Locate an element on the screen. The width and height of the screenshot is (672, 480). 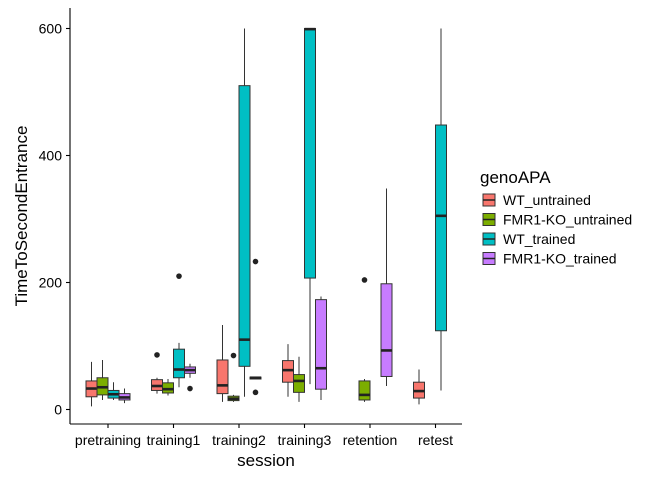
box-WT_trained-retest is located at coordinates (441, 209).